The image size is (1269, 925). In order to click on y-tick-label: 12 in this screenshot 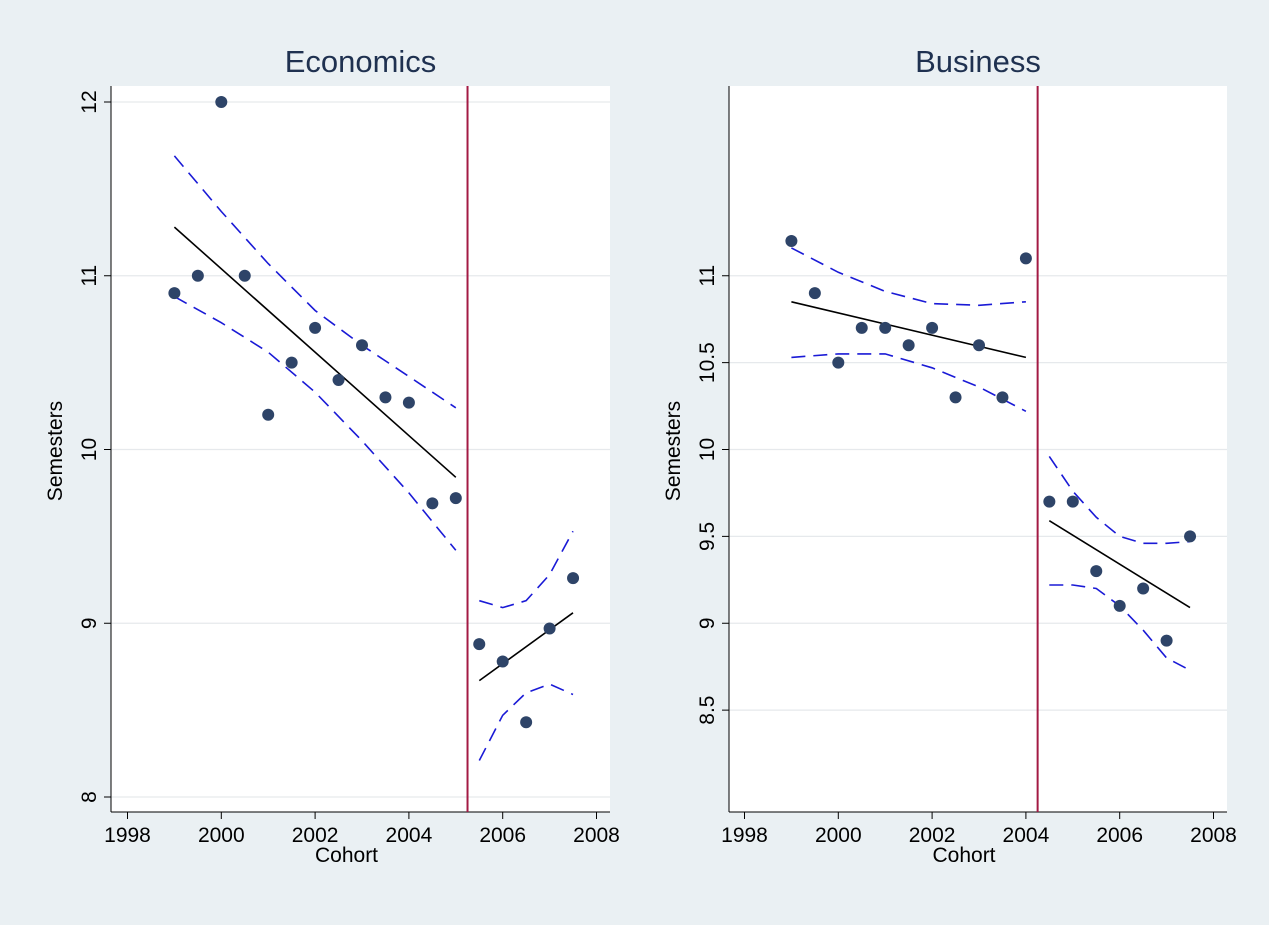, I will do `click(89, 101)`.